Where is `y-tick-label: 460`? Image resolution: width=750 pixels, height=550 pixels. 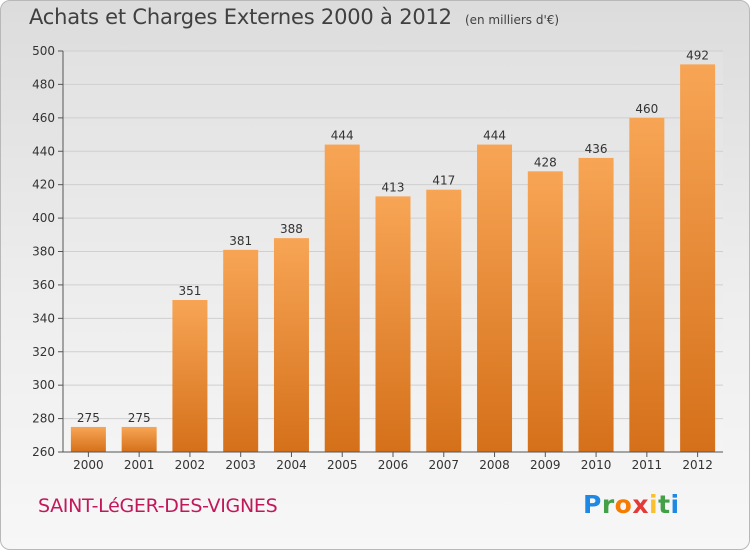
y-tick-label: 460 is located at coordinates (43, 118).